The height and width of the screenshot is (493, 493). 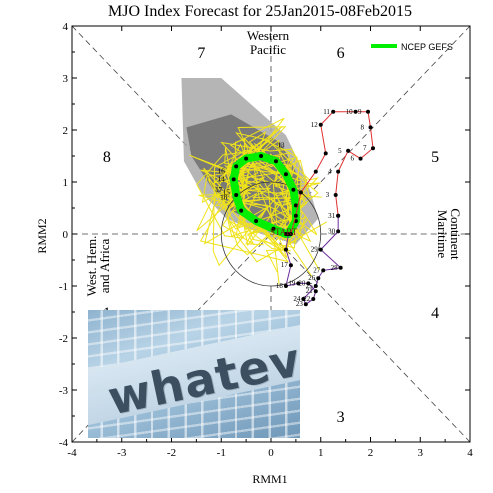 I want to click on x-tick-label: -4, so click(x=72, y=453).